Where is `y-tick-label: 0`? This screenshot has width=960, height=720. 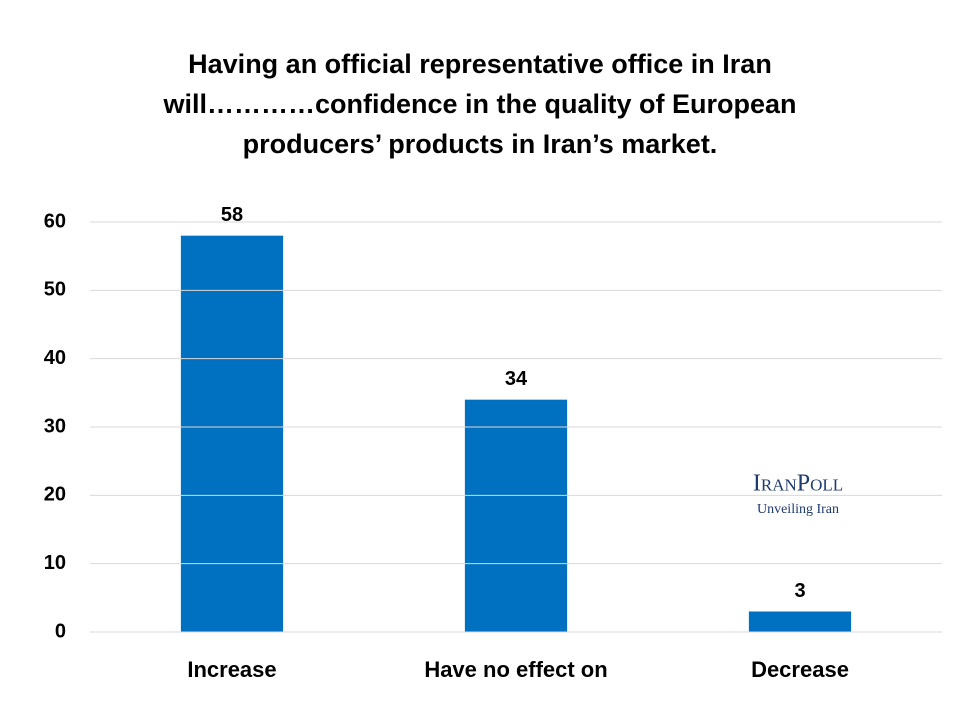 y-tick-label: 0 is located at coordinates (60, 631).